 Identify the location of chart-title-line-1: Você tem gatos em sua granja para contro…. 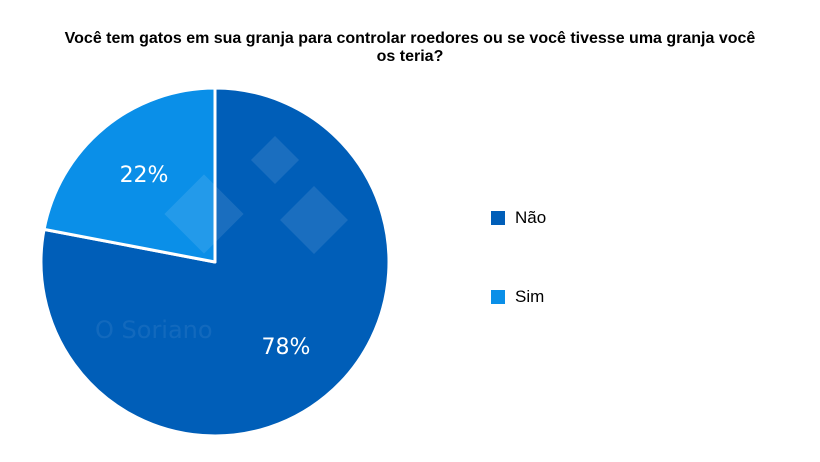
(410, 38).